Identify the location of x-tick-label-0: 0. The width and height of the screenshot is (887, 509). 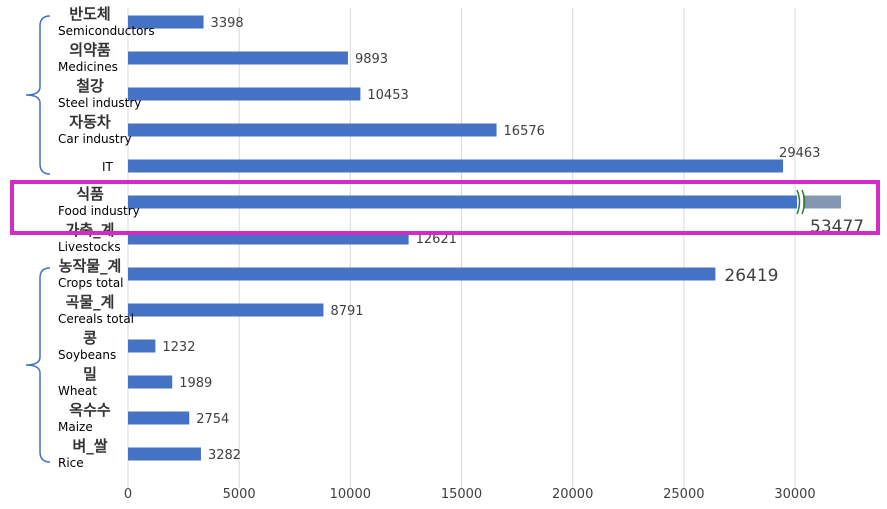
(128, 494).